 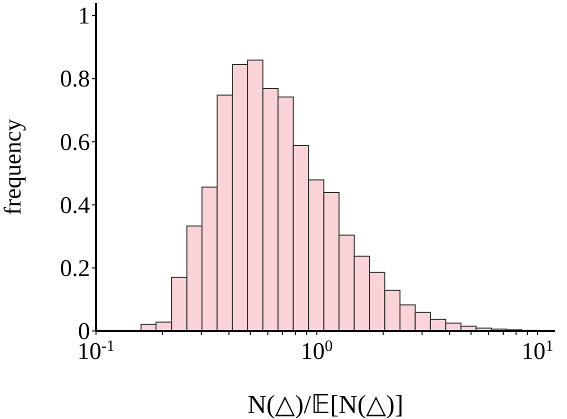 I want to click on x-tick-label: 10$^{1}$, so click(x=538, y=351).